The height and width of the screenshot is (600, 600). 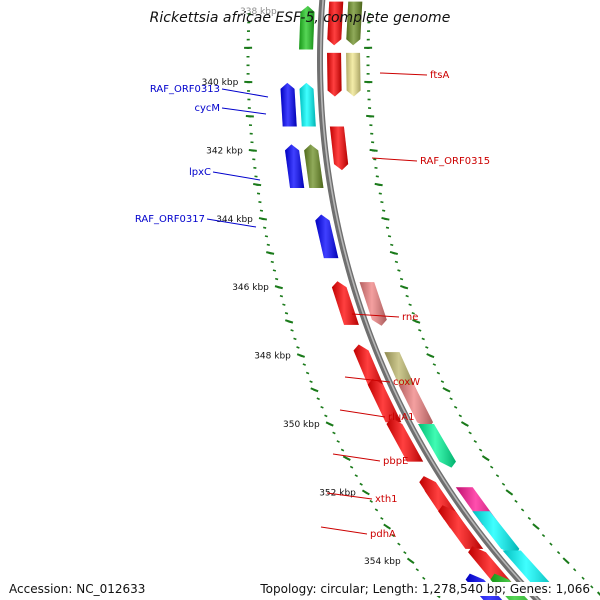 I want to click on gene-label-raf_orf0317: RAF_ORF0317, so click(x=196, y=221).